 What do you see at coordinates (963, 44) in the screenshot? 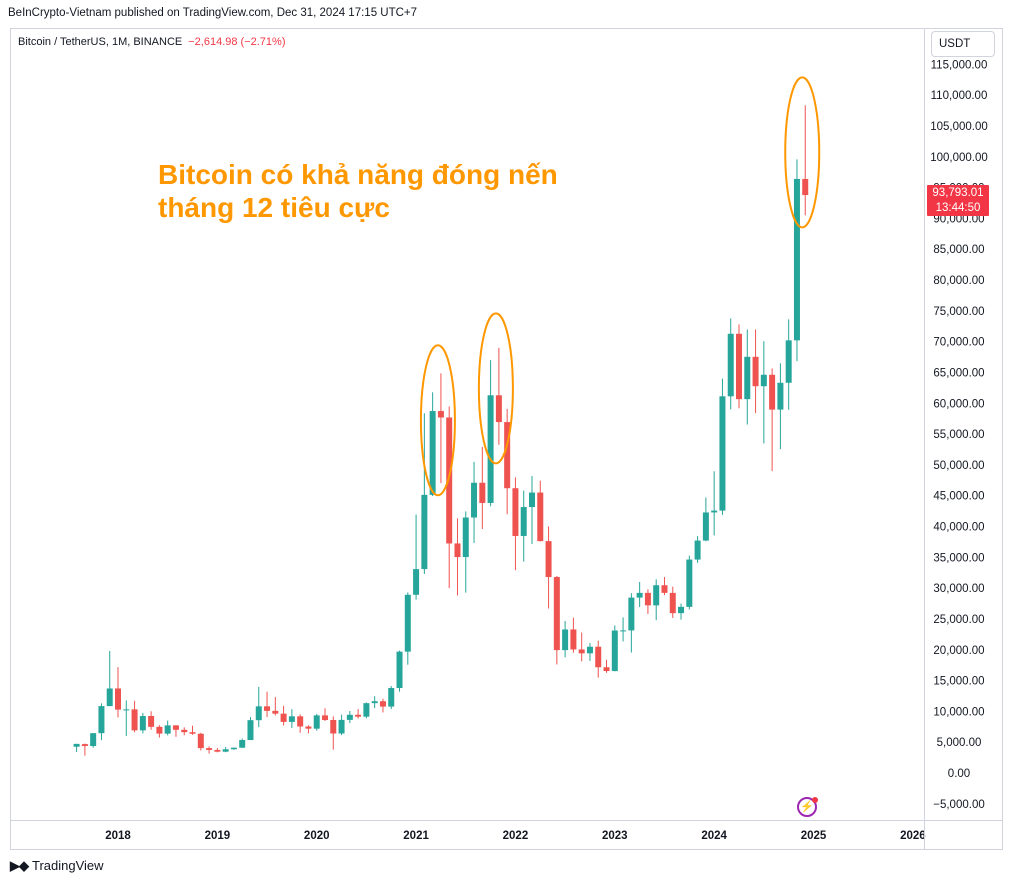
I see `currency-button: USDT` at bounding box center [963, 44].